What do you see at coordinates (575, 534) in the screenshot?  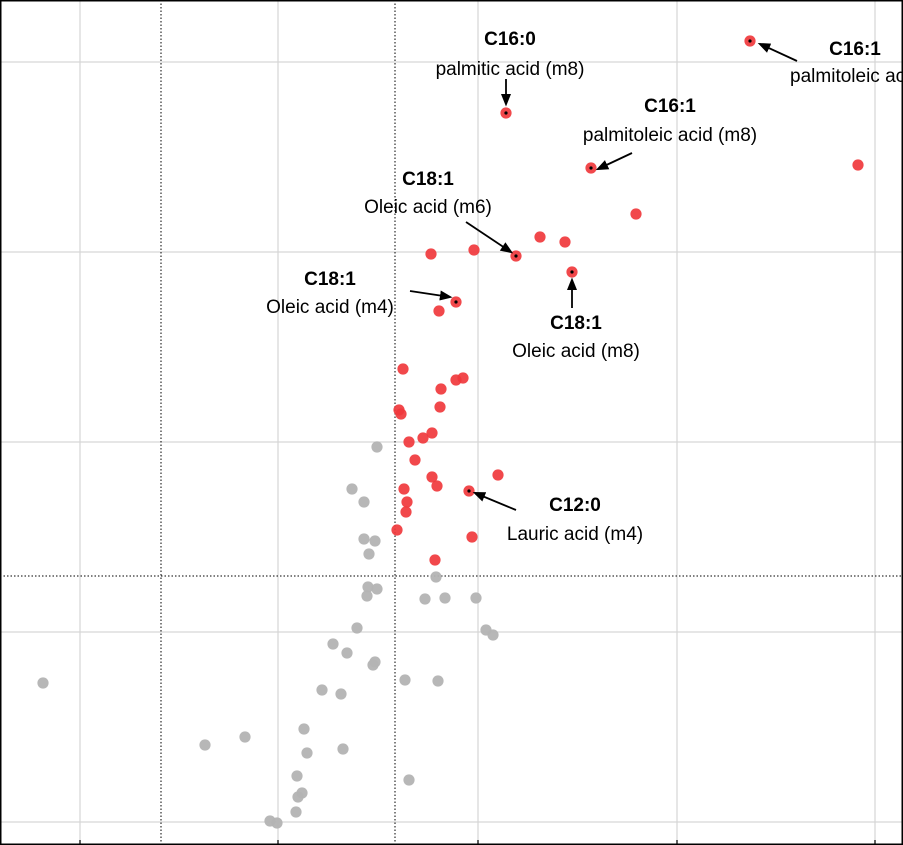 I see `annotation-description: Lauric acid (m4)` at bounding box center [575, 534].